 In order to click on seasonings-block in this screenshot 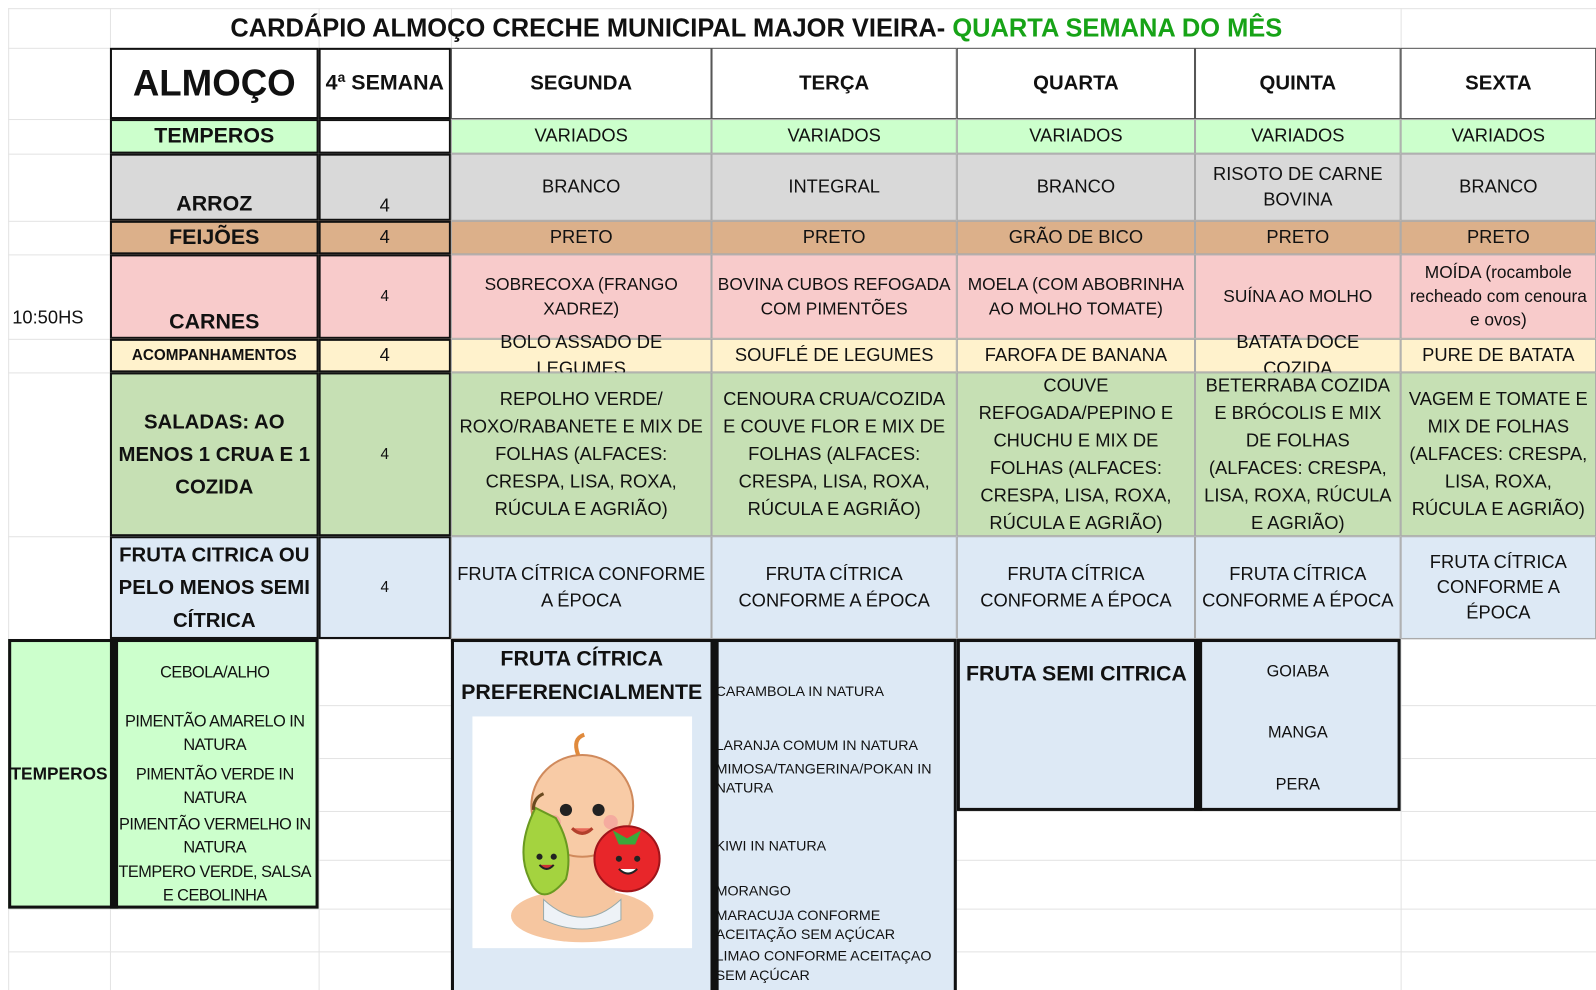, I will do `click(163, 773)`.